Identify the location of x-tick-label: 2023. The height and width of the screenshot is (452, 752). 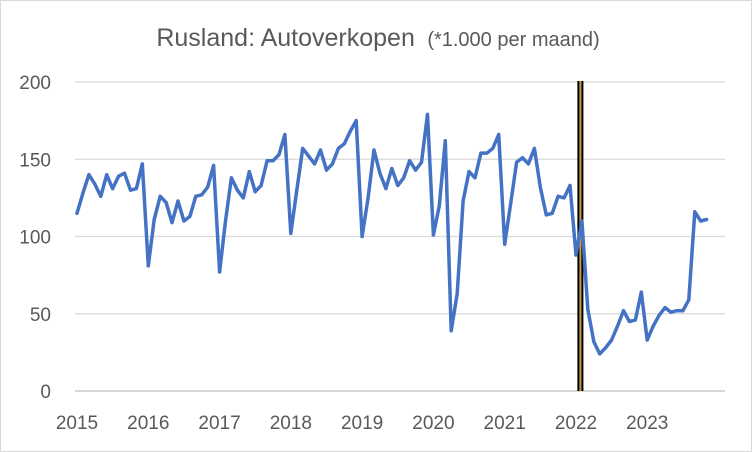
(647, 423).